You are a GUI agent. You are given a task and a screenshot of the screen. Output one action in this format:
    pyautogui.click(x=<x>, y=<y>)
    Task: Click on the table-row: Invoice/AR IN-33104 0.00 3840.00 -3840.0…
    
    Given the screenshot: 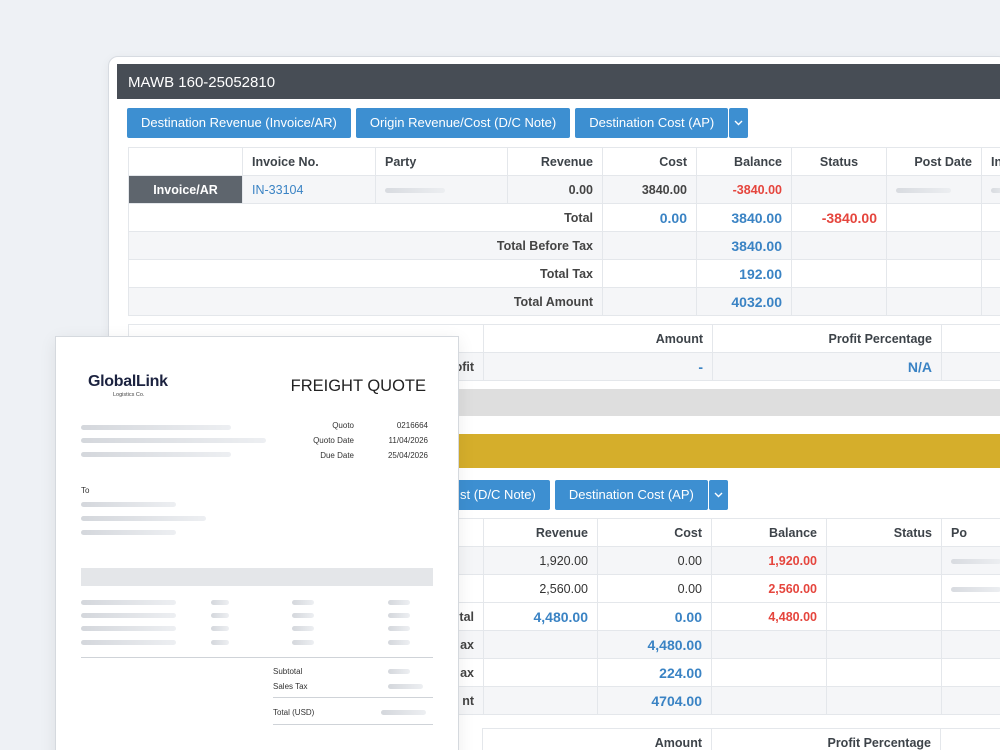 What is the action you would take?
    pyautogui.click(x=564, y=189)
    